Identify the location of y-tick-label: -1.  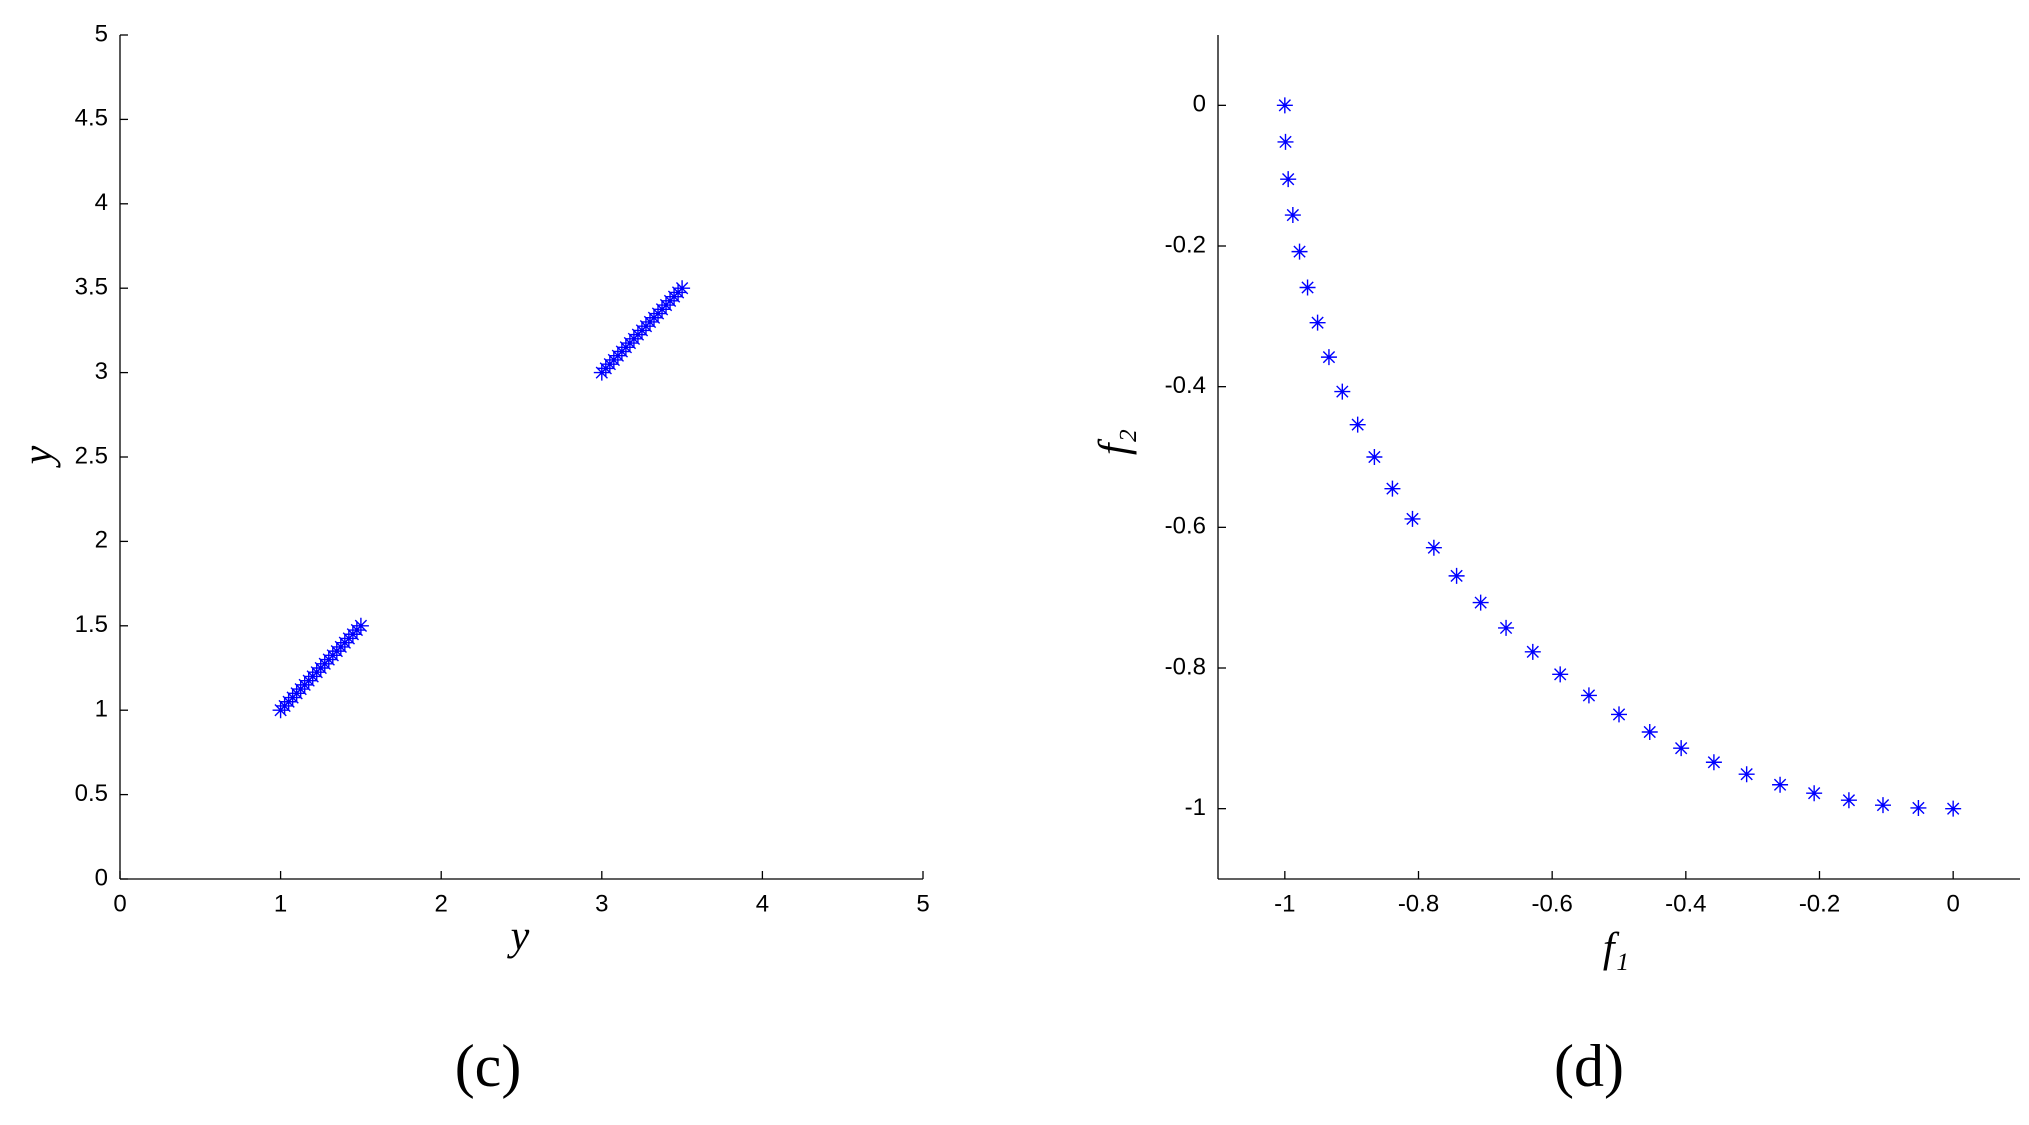
(1195, 807).